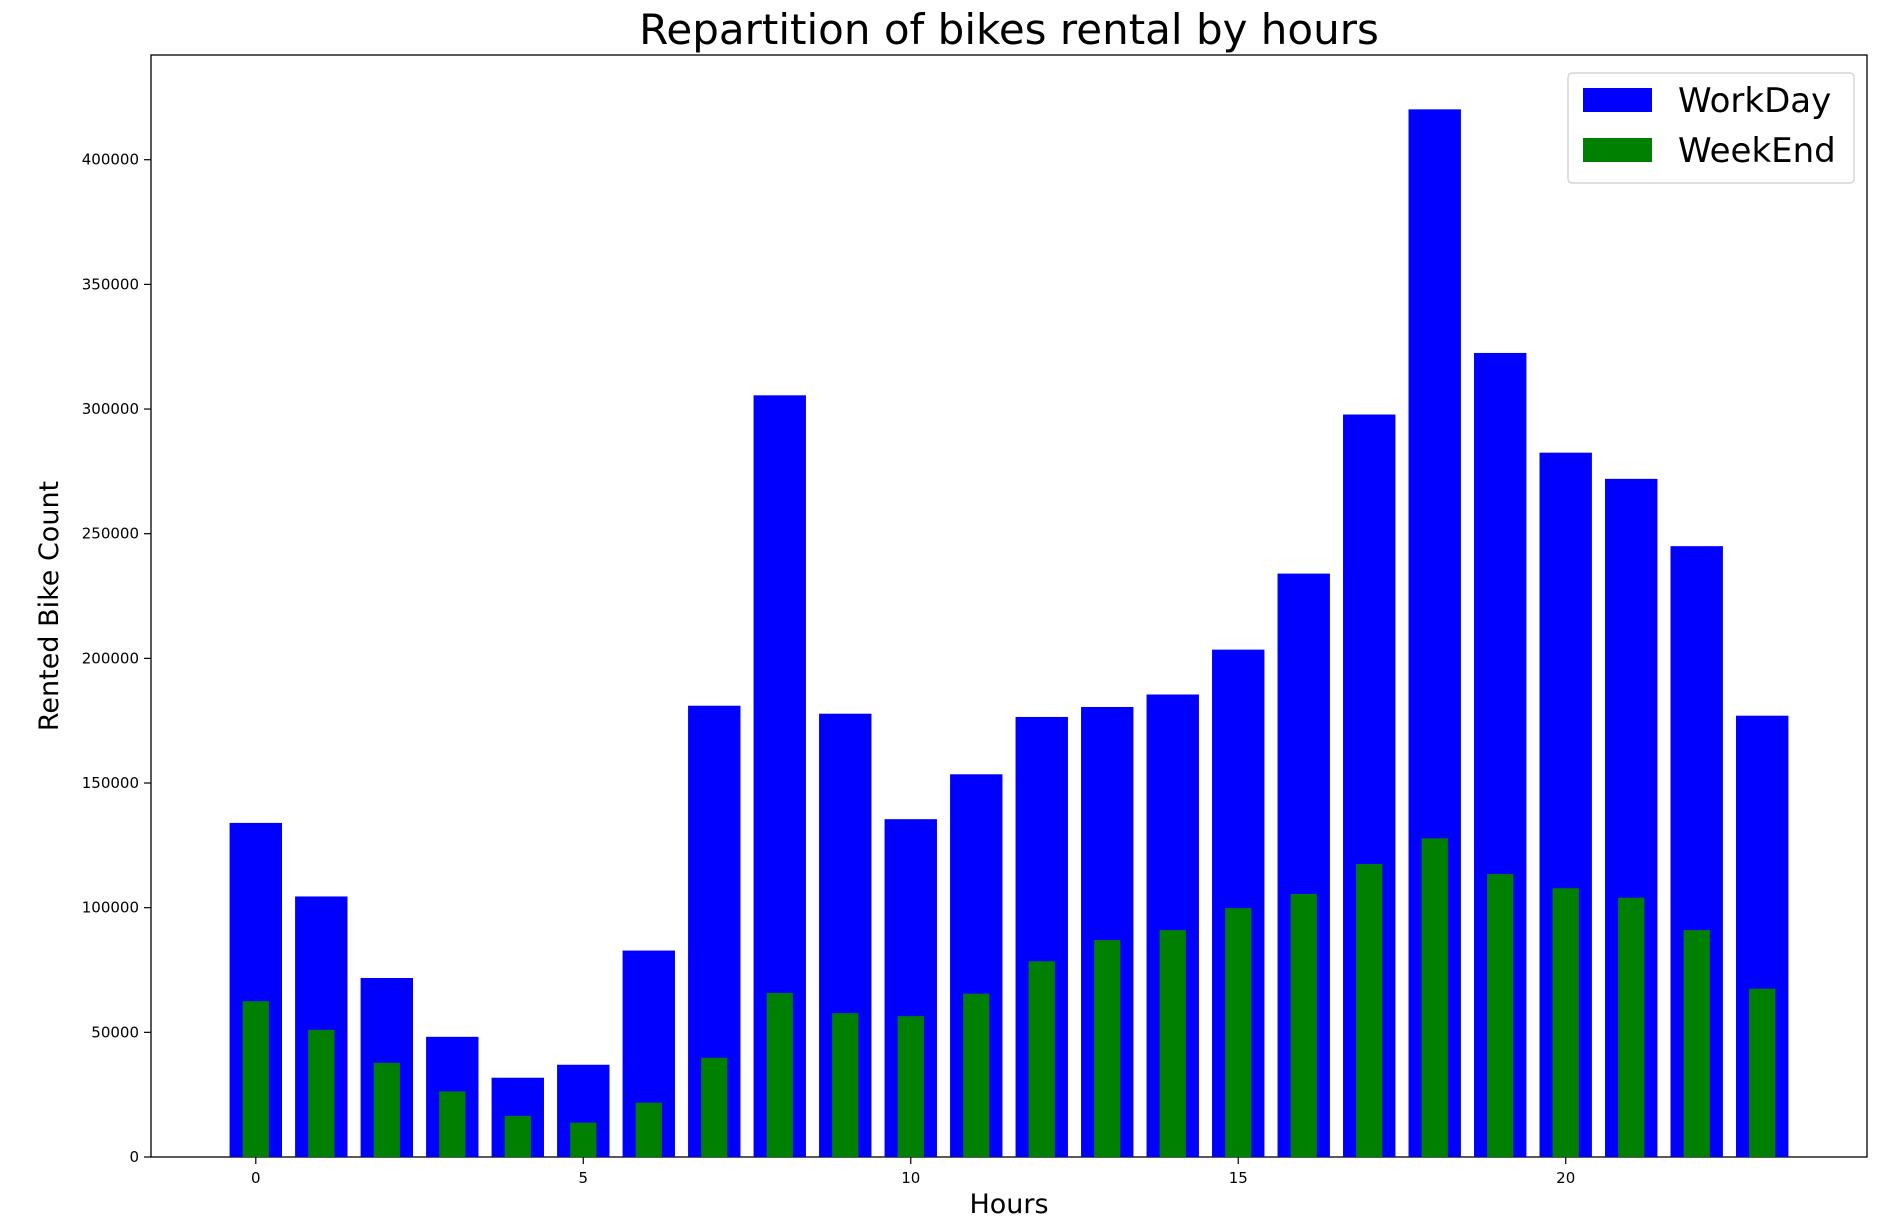 Image resolution: width=1884 pixels, height=1222 pixels. Describe the element at coordinates (1754, 101) in the screenshot. I see `legend-label-workday: WorkDay` at that location.